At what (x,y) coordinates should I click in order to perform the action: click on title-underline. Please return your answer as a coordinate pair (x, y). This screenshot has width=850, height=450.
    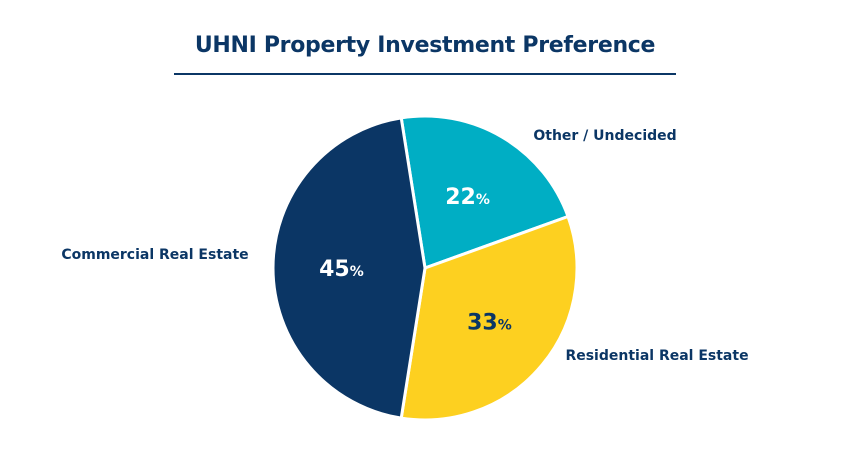
    Looking at the image, I should click on (425, 74).